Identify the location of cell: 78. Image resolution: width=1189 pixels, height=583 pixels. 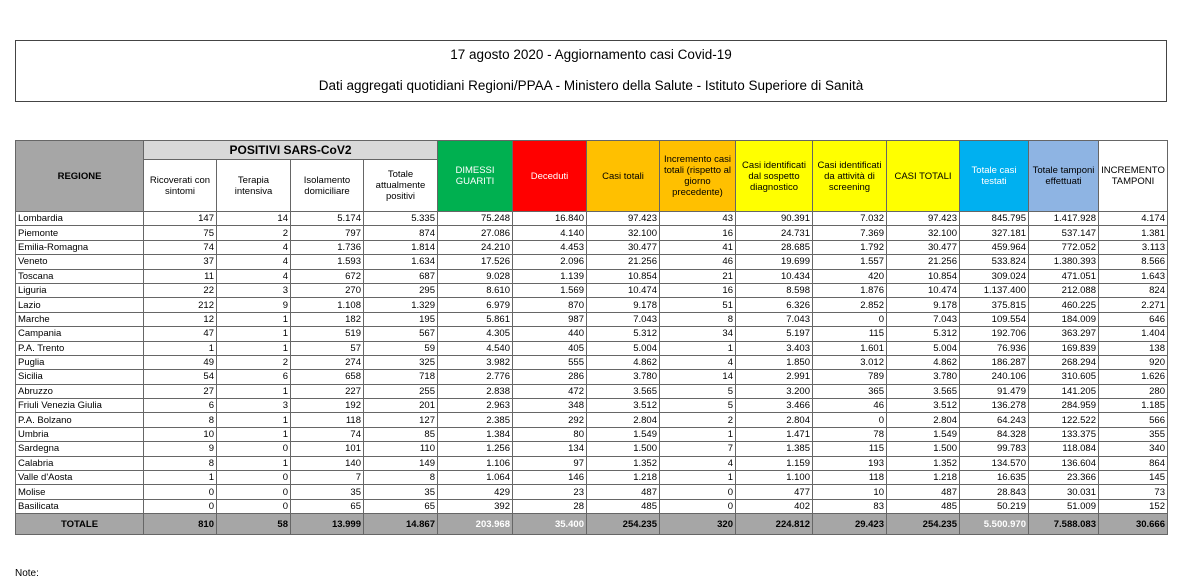
(849, 434).